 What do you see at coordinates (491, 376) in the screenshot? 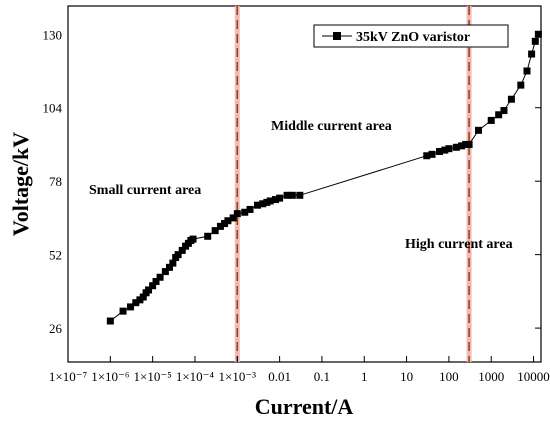
I see `x-tick-label: 1000` at bounding box center [491, 376].